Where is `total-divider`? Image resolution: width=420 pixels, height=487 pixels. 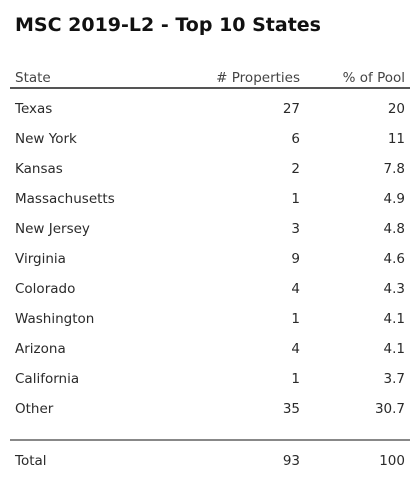 total-divider is located at coordinates (210, 432).